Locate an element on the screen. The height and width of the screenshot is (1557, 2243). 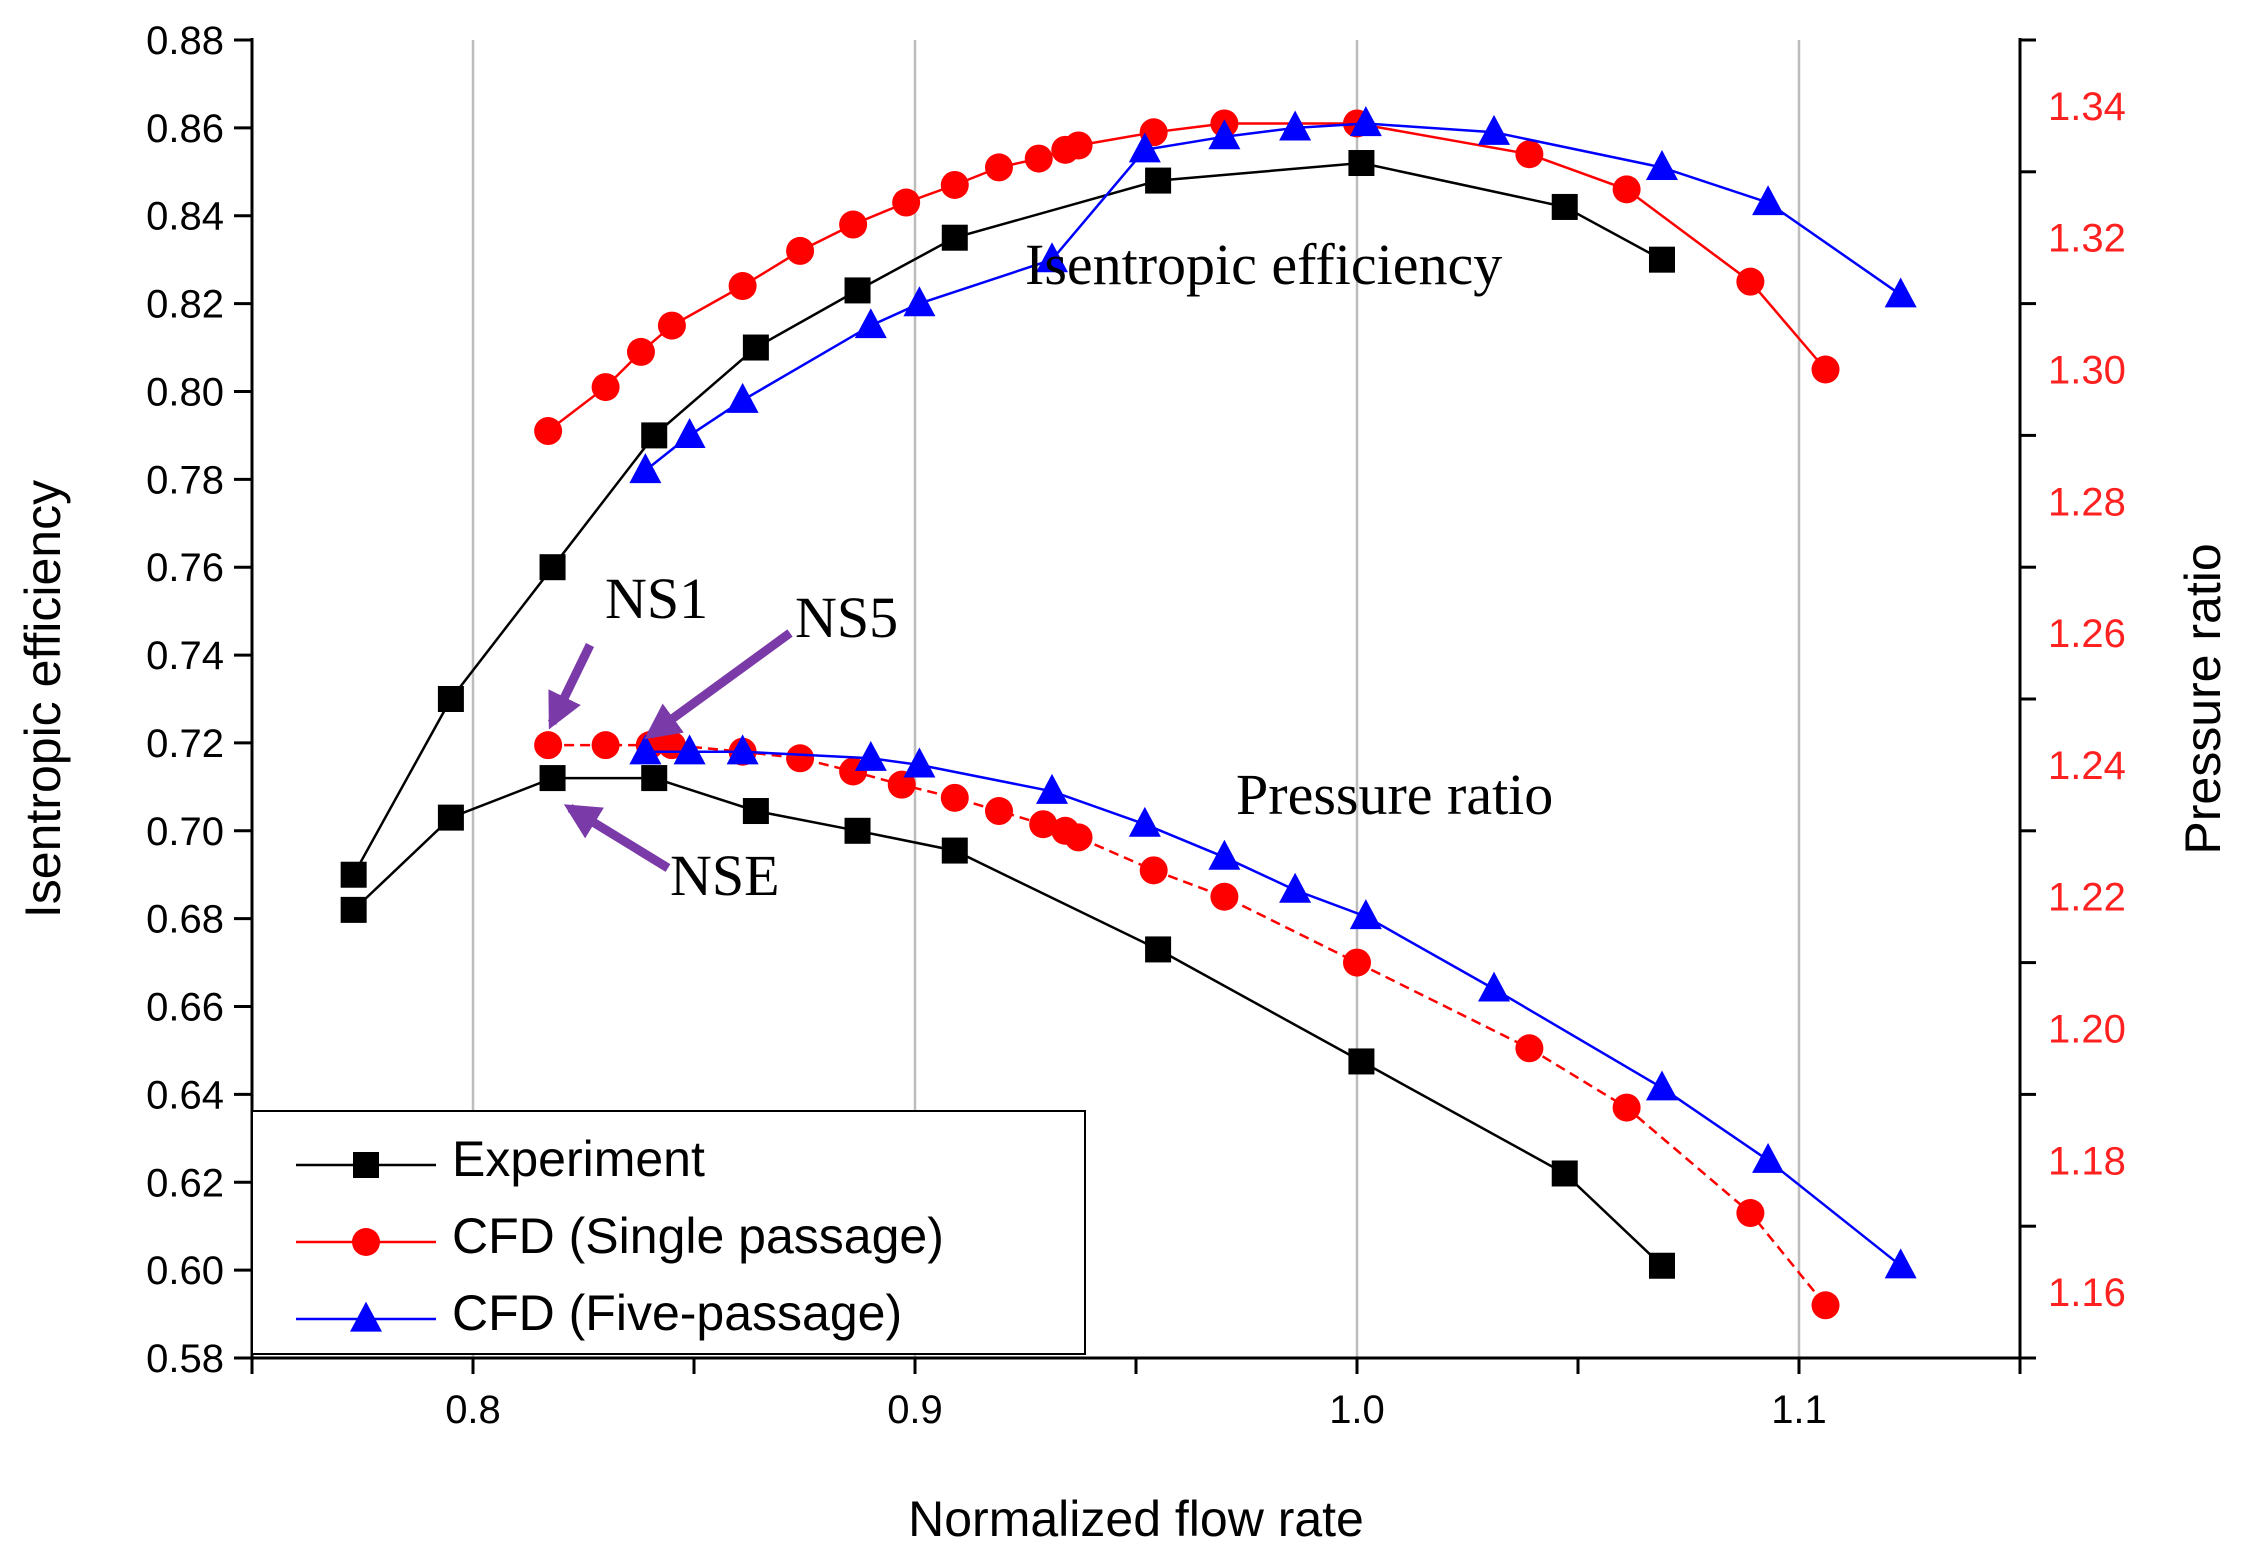
arrow-ns1 is located at coordinates (571, 686).